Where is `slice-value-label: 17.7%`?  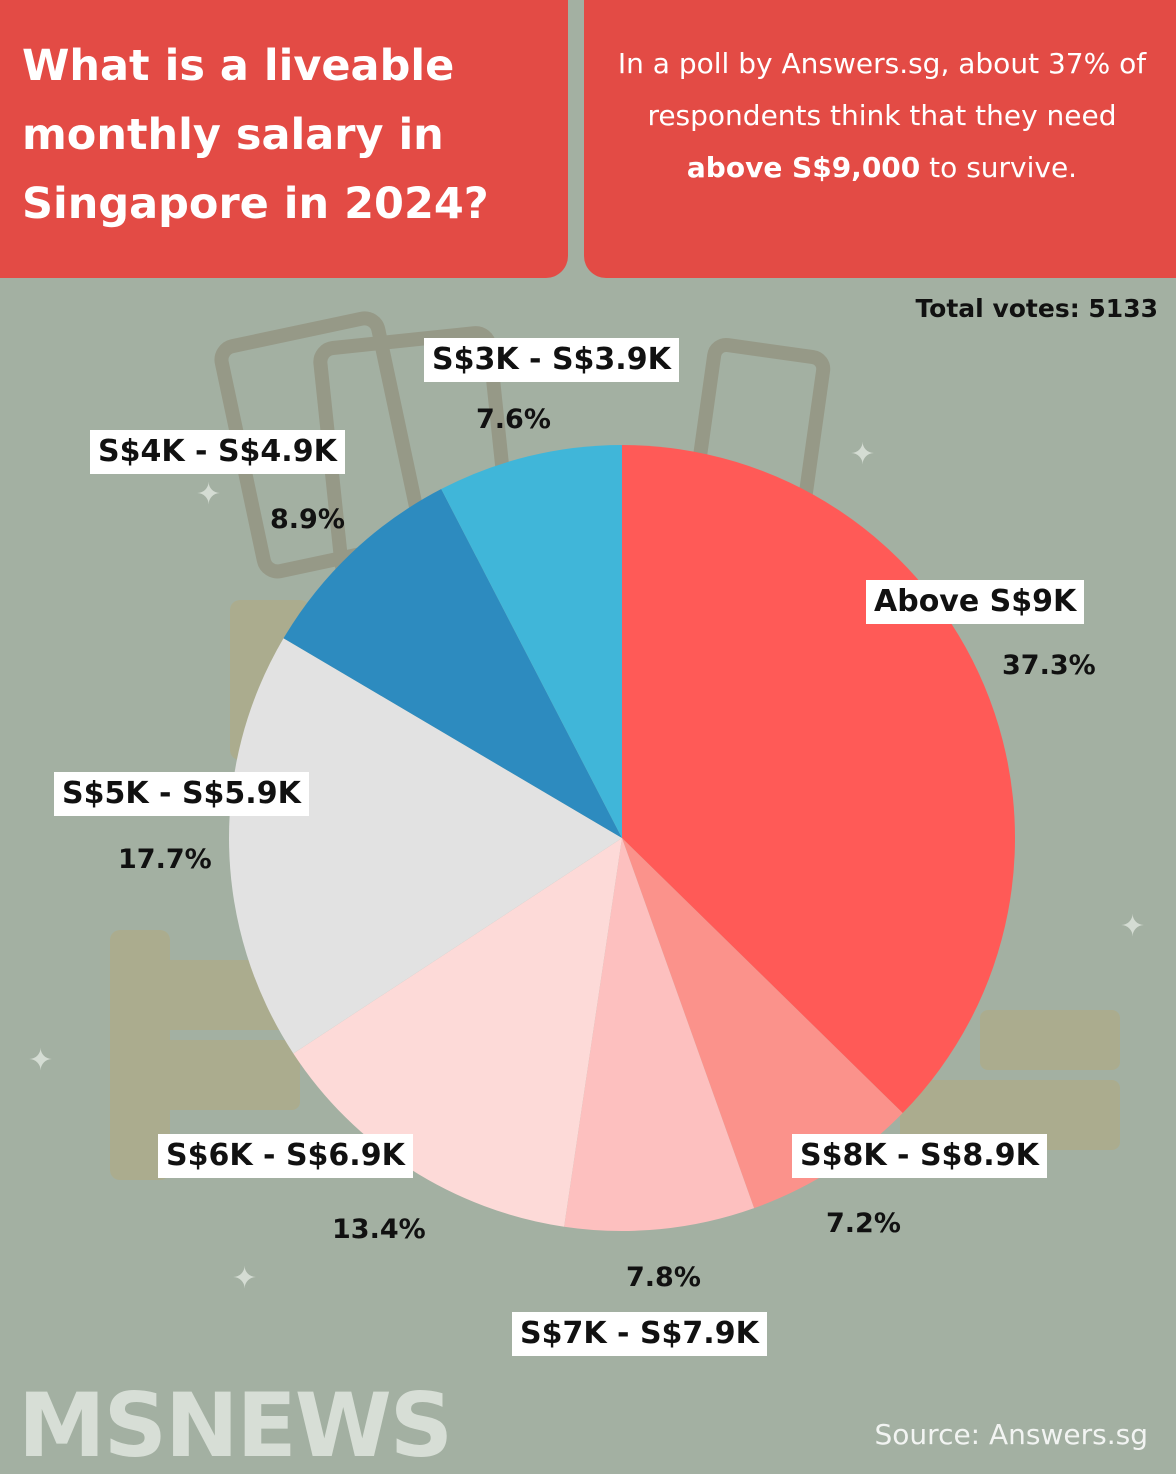 slice-value-label: 17.7% is located at coordinates (165, 859).